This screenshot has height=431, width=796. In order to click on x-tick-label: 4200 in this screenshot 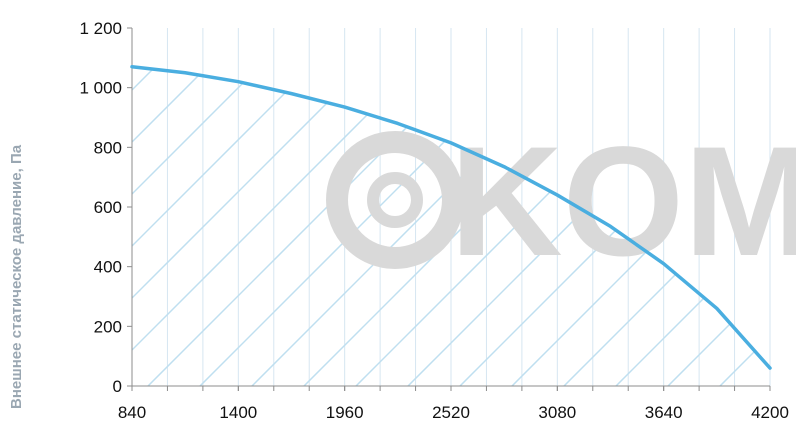, I will do `click(770, 412)`.